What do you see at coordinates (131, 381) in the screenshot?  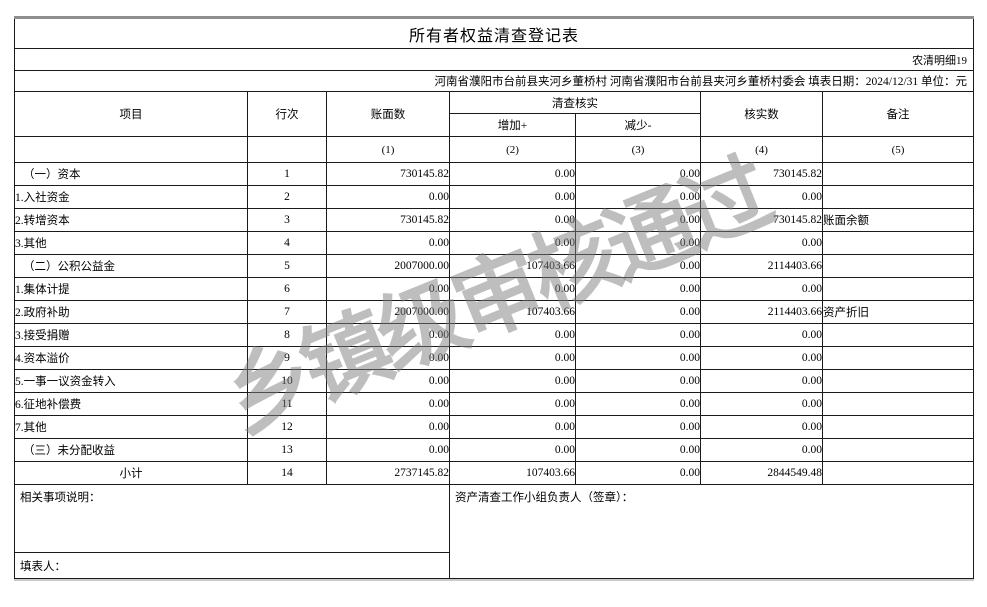 I see `item-cell: 5.一事一议资金转入` at bounding box center [131, 381].